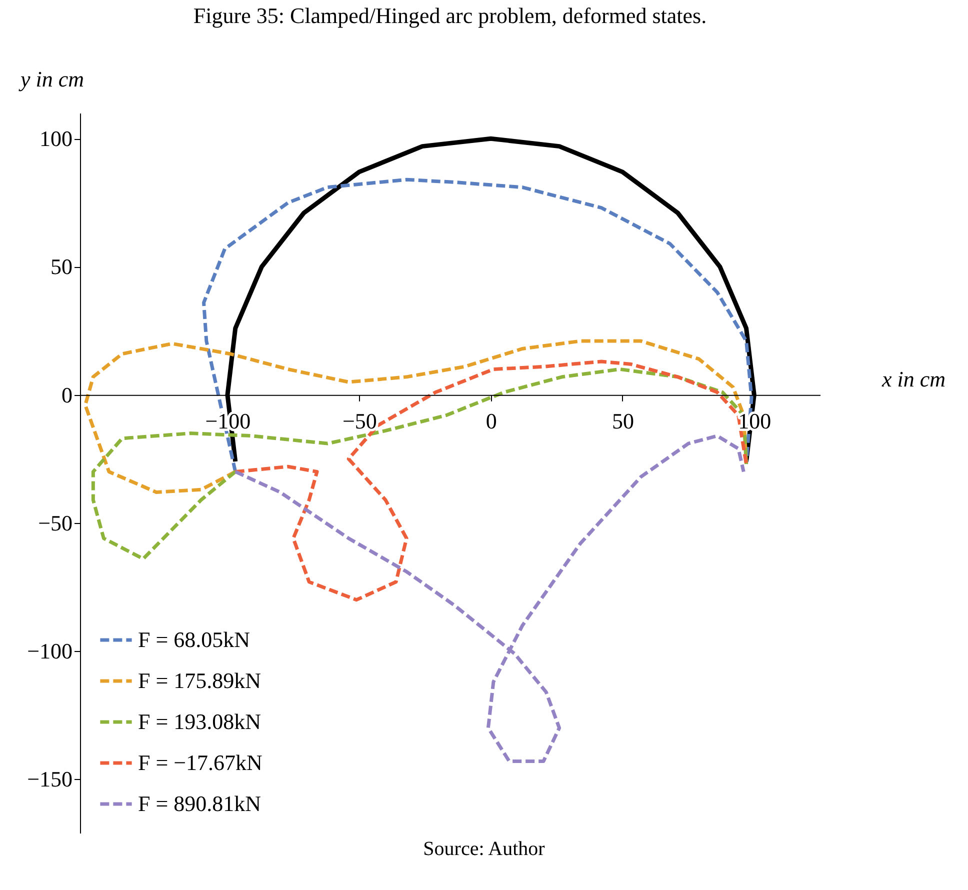 This screenshot has height=890, width=968. I want to click on y-tick-label: −50, so click(55, 523).